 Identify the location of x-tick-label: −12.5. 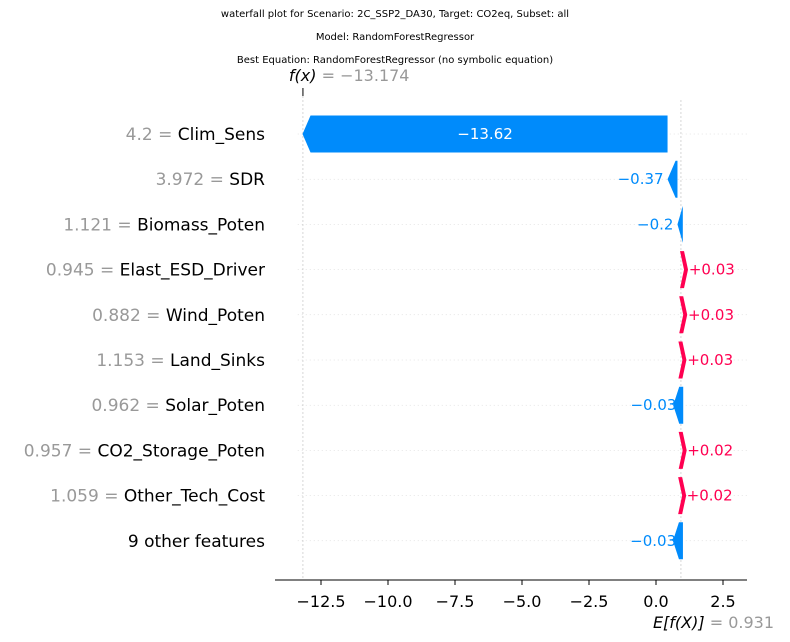
(320, 601).